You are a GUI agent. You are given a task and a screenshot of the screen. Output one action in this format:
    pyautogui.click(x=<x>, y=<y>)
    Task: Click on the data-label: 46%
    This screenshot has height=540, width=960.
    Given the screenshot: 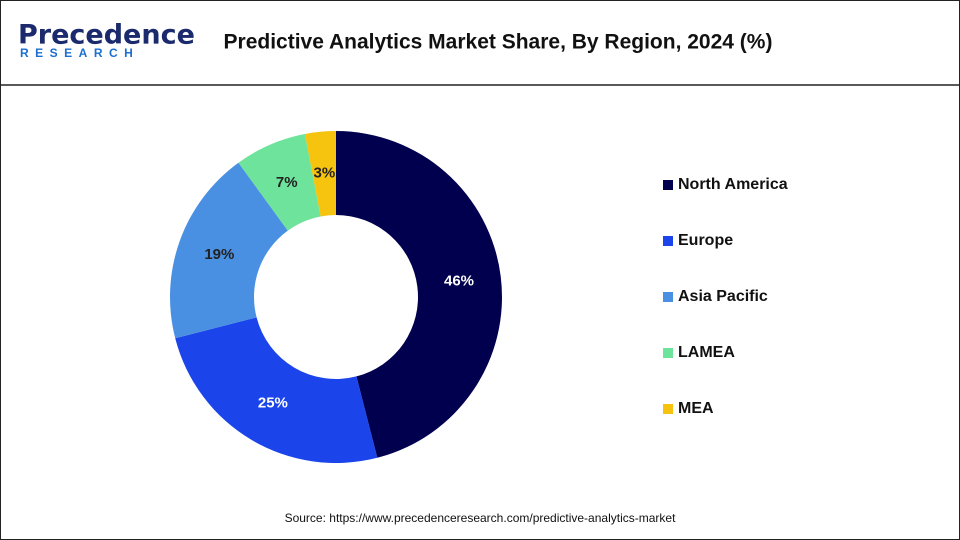 What is the action you would take?
    pyautogui.click(x=459, y=280)
    